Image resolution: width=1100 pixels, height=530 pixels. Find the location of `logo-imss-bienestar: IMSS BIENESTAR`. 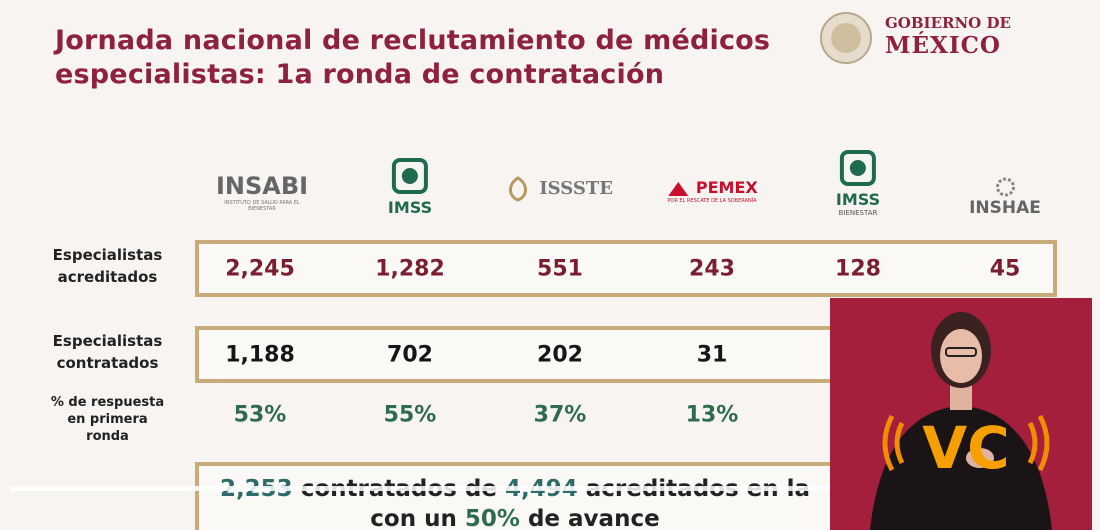

logo-imss-bienestar: IMSS BIENESTAR is located at coordinates (858, 183).